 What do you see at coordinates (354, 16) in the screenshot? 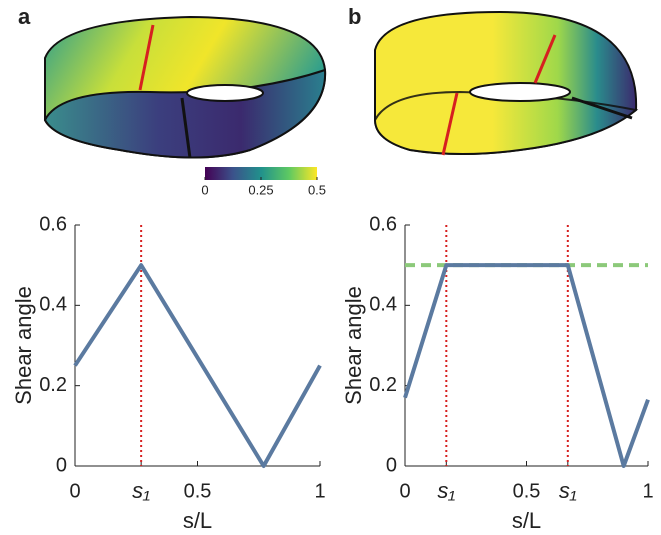
I see `panel-label: b` at bounding box center [354, 16].